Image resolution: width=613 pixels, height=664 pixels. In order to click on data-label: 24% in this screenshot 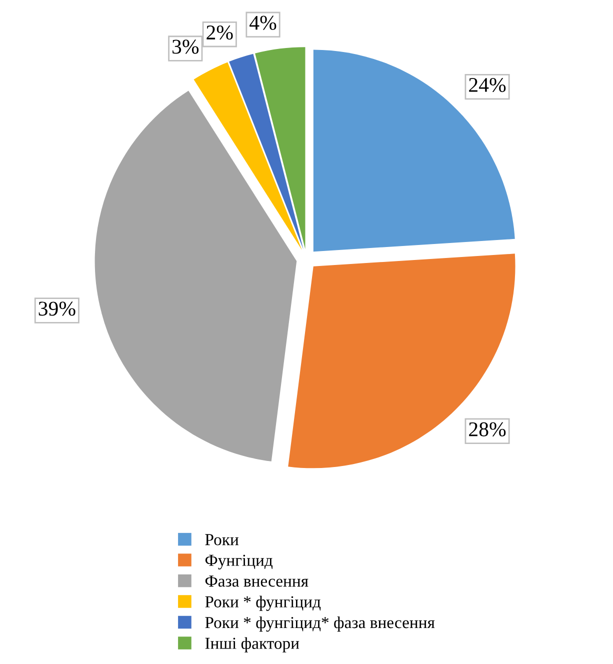, I will do `click(487, 85)`.